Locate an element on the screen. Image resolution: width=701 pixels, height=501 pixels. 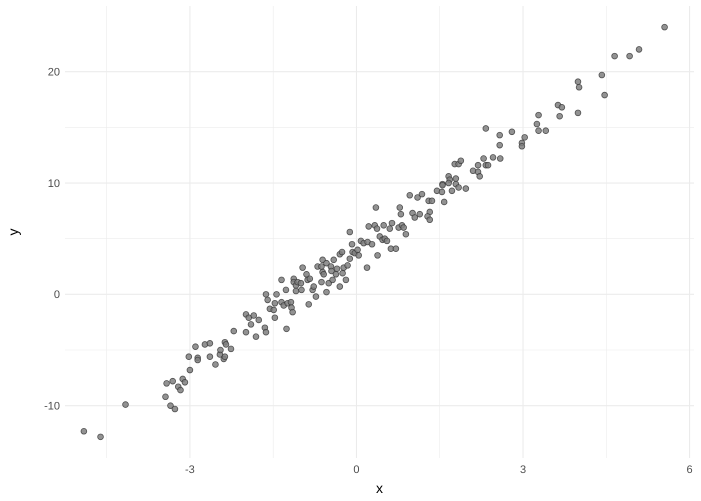
x-tick-label: 6 is located at coordinates (689, 470).